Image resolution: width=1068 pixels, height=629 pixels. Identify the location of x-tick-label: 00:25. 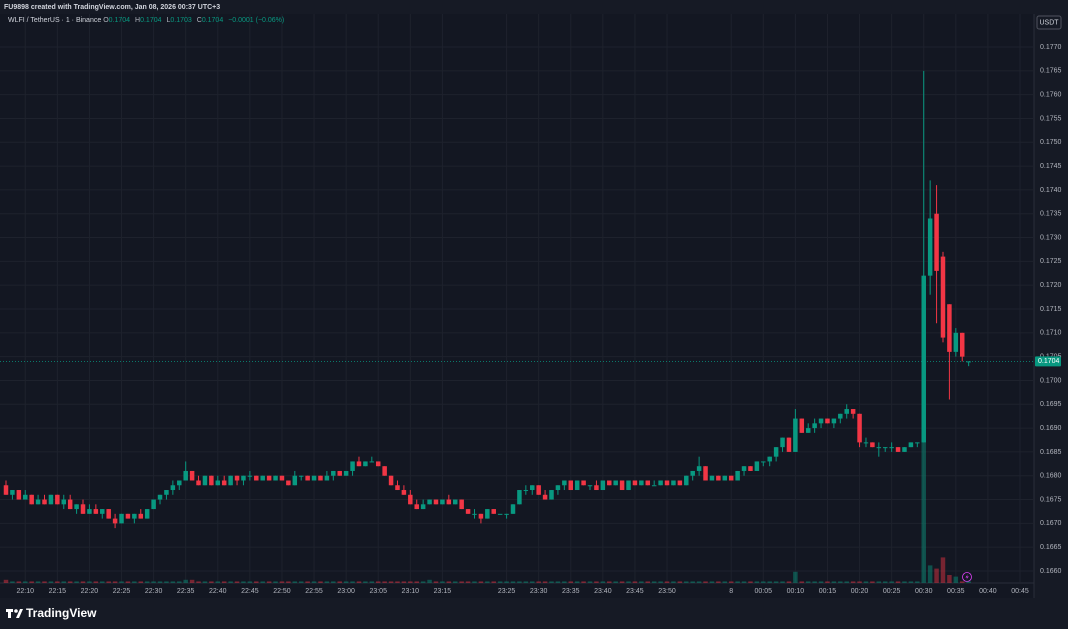
(892, 591).